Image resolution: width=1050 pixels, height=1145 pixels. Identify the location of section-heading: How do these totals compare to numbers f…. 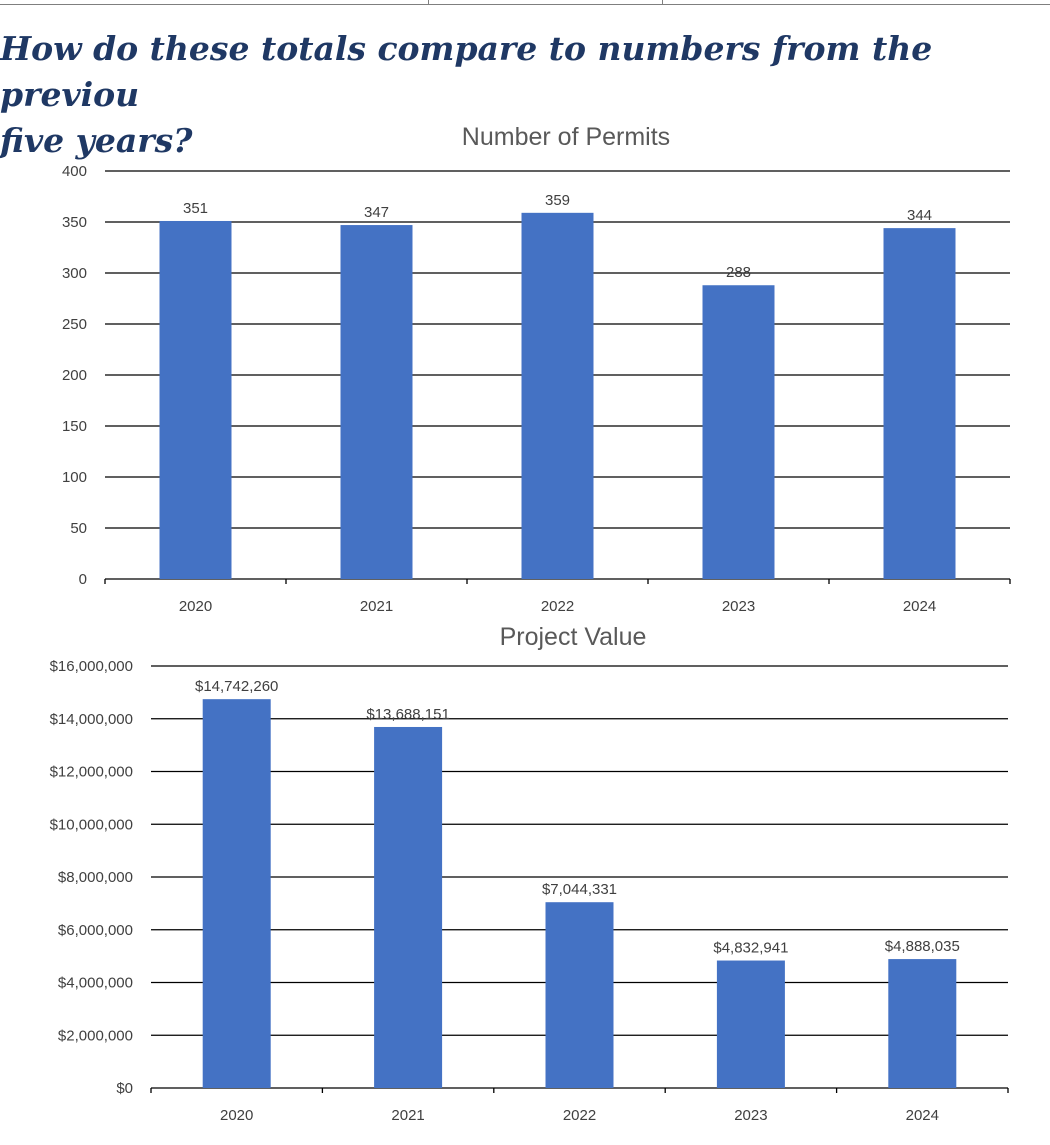
(525, 95).